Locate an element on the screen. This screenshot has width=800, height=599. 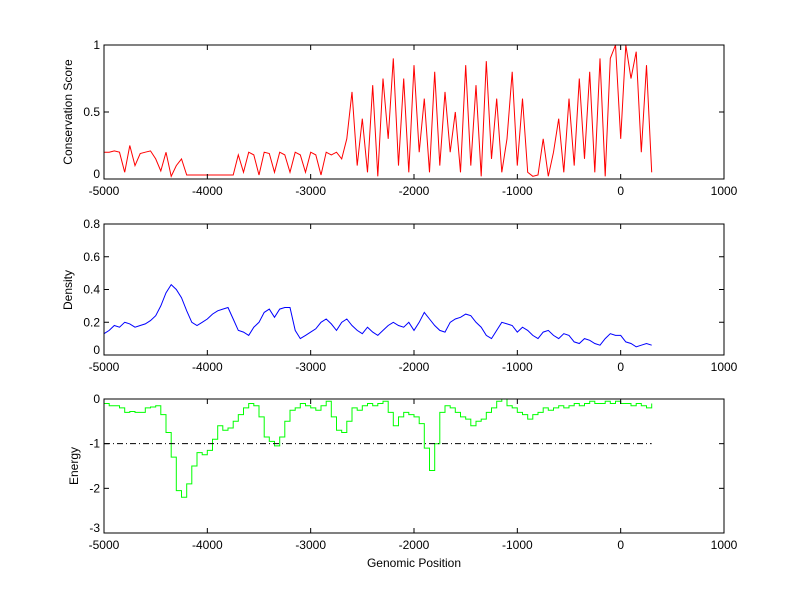
y-tick-label: 0.2 is located at coordinates (91, 322).